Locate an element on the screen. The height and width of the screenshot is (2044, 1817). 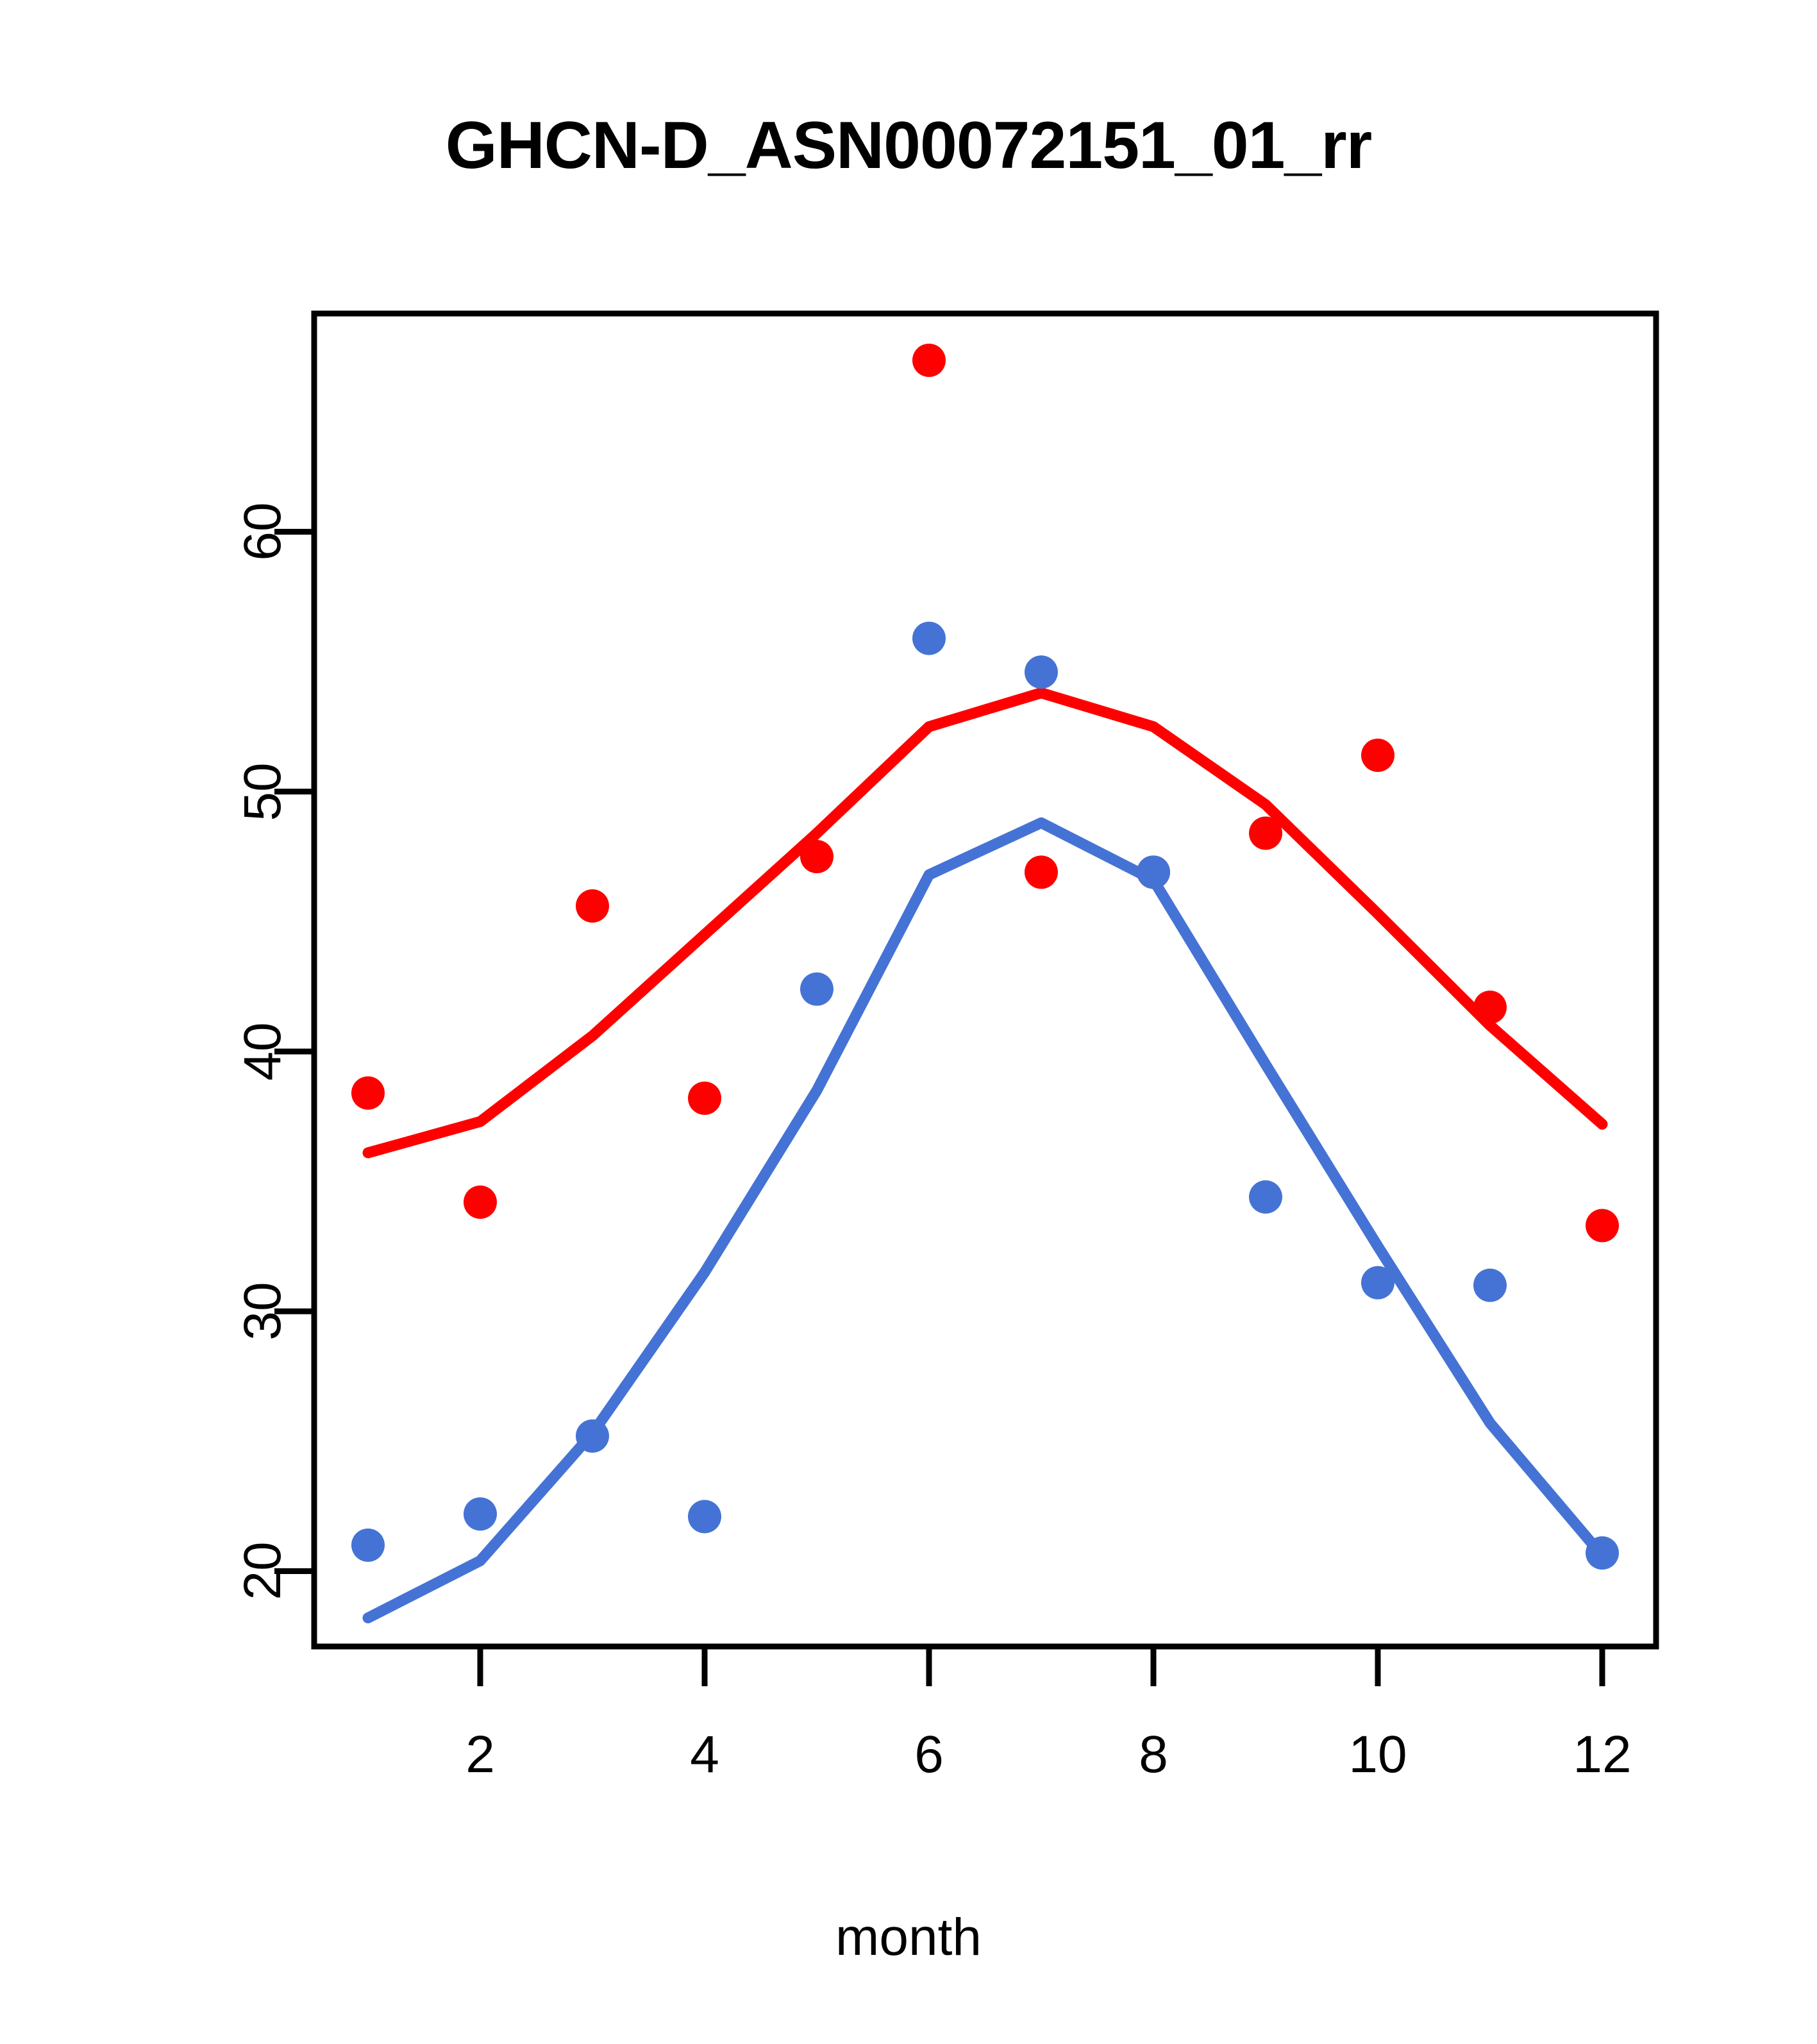
y-axis-ticks is located at coordinates (294, 1051).